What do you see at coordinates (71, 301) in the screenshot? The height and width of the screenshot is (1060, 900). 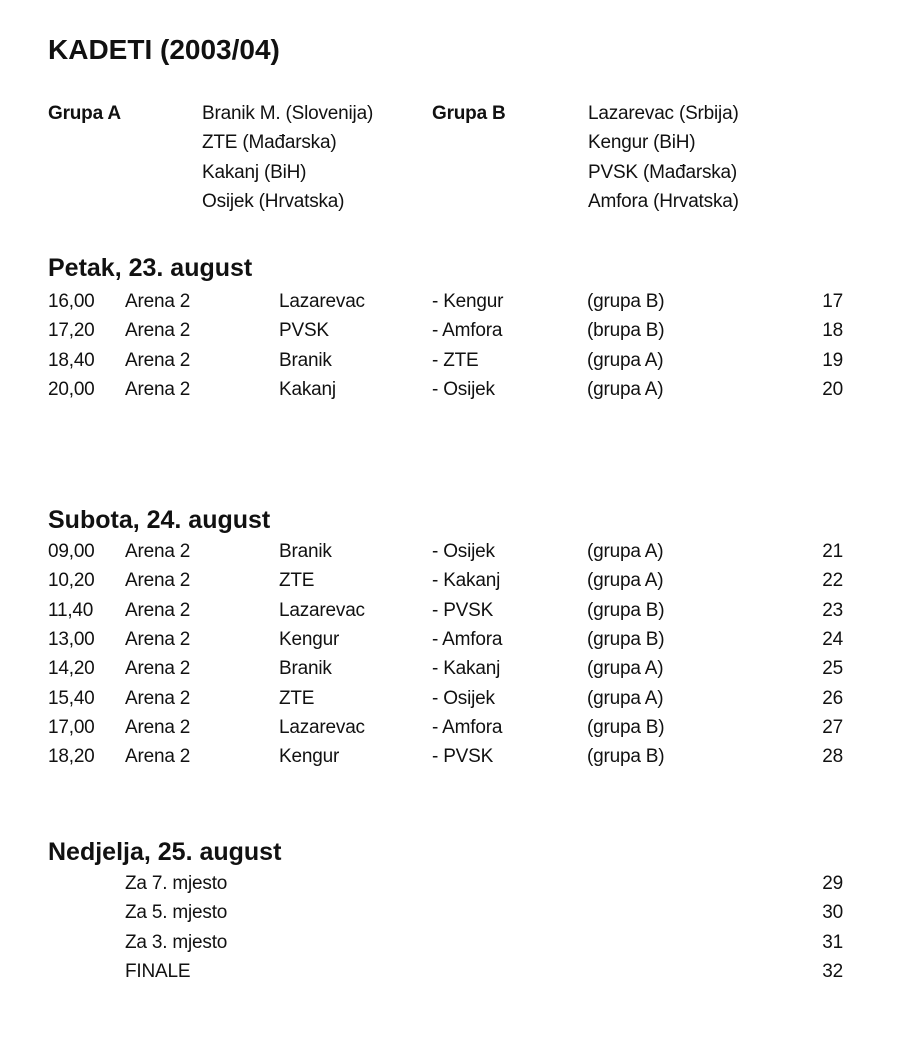 I see `match-time: 16,00` at bounding box center [71, 301].